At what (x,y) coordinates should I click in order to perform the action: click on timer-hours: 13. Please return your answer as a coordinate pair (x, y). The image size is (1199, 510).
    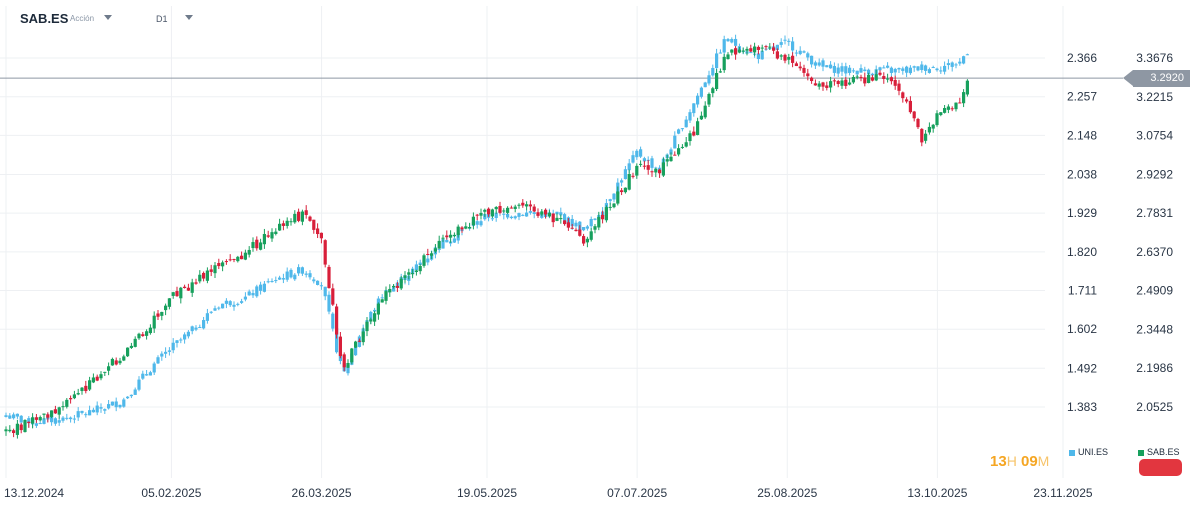
    Looking at the image, I should click on (998, 461).